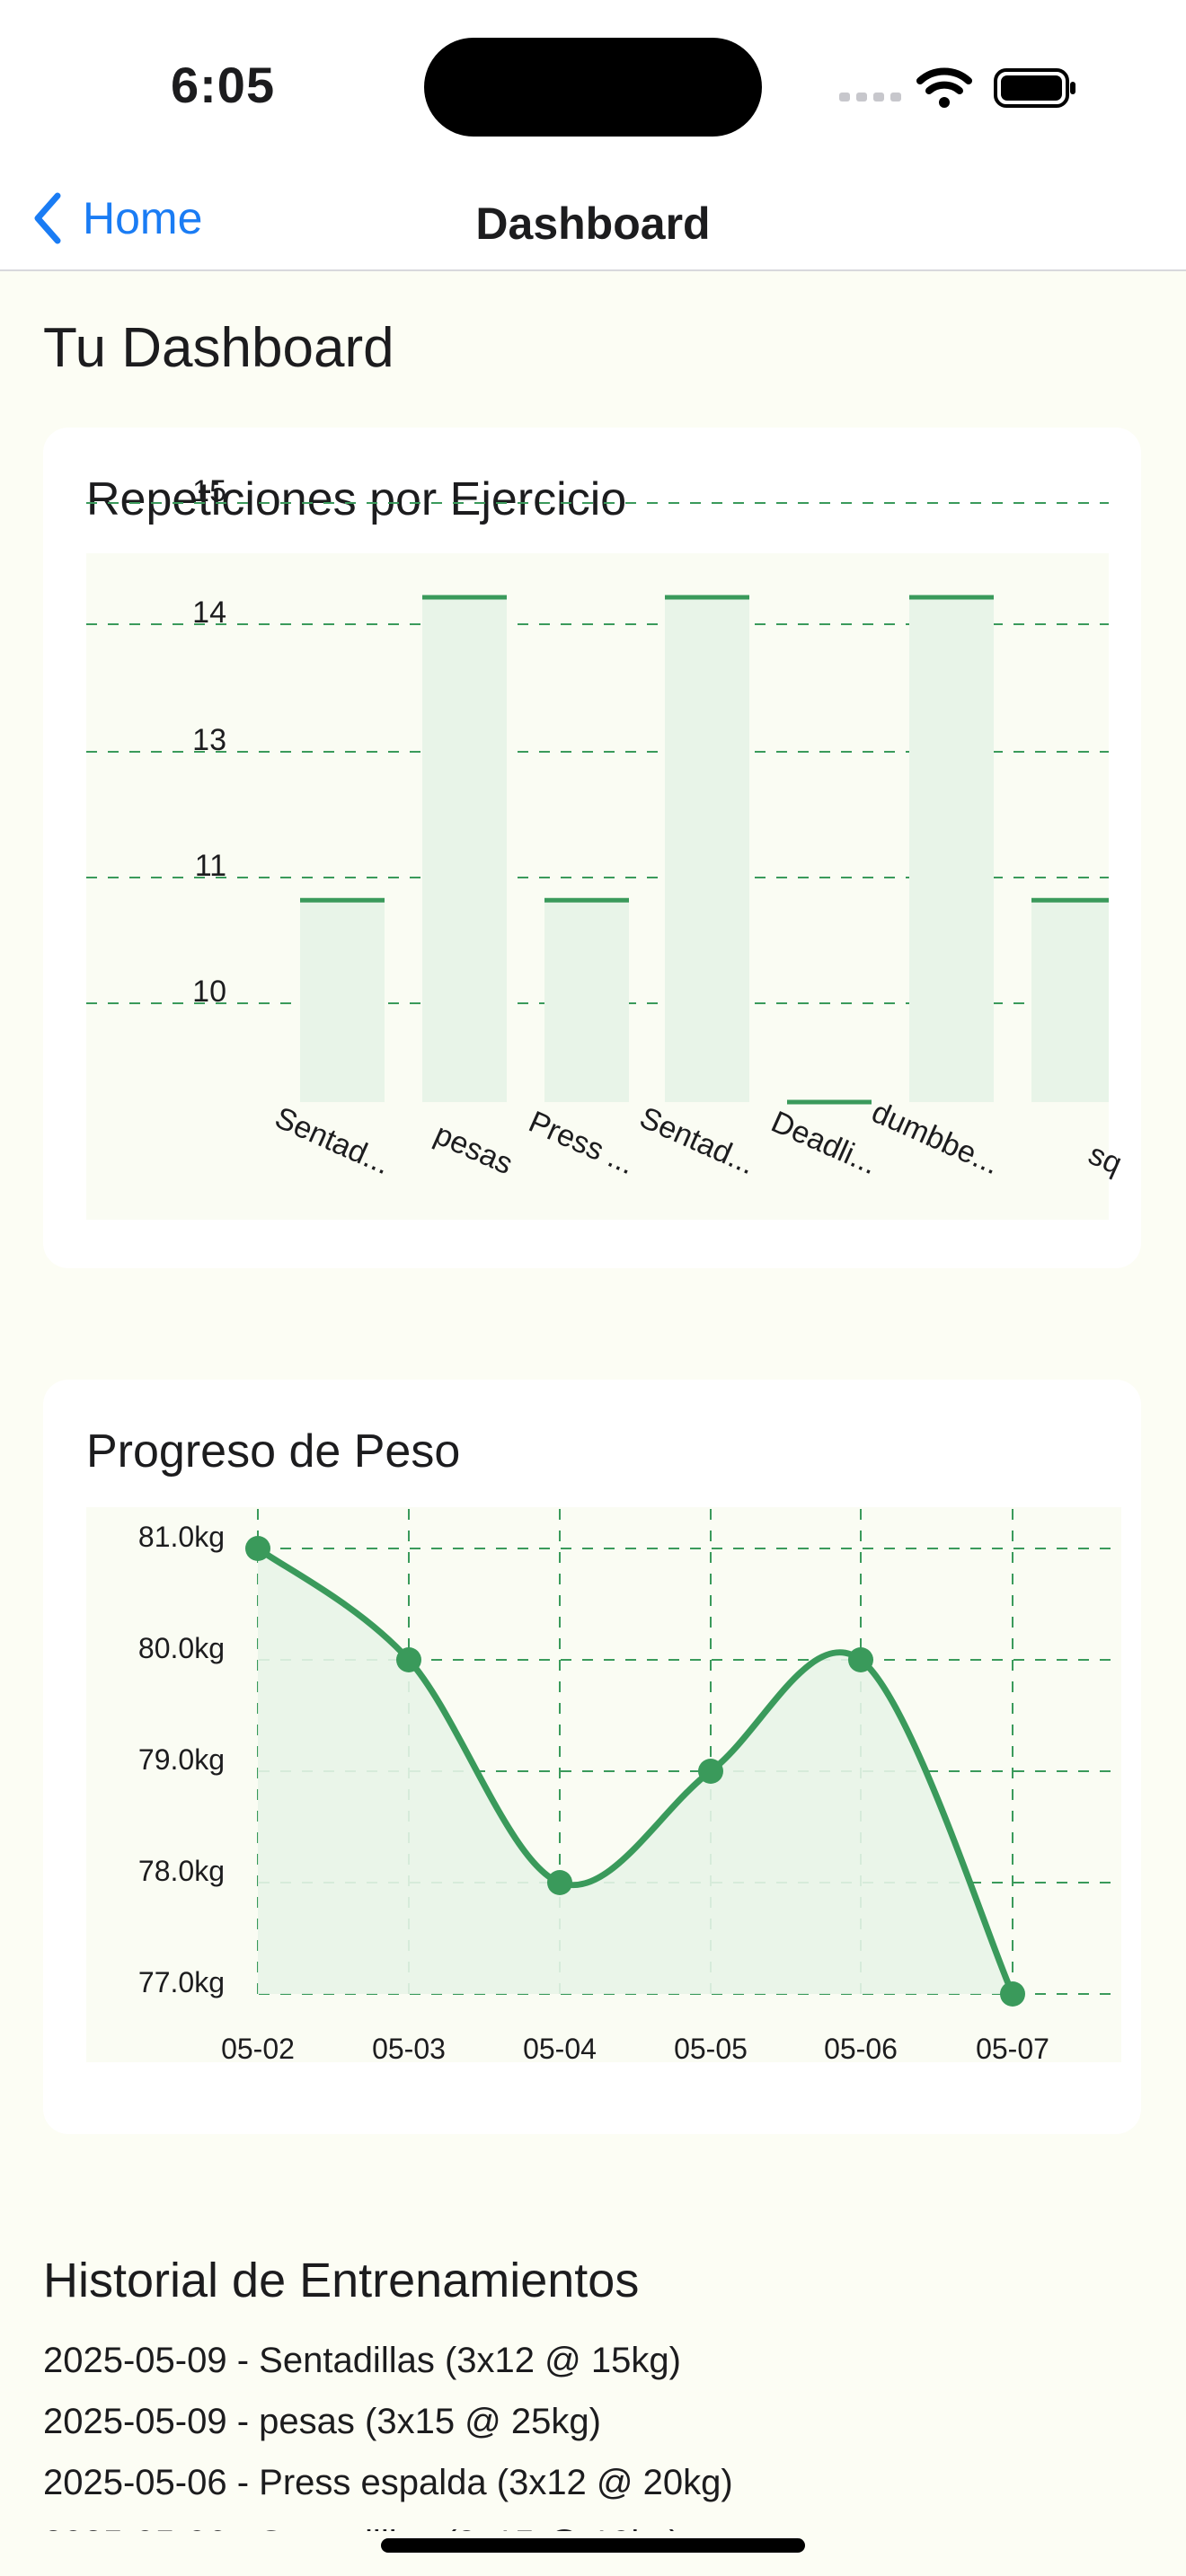 The width and height of the screenshot is (1186, 2576). Describe the element at coordinates (322, 2421) in the screenshot. I see `history-item: 2025-05-09 - pesas (3x15 @ 25kg)` at that location.